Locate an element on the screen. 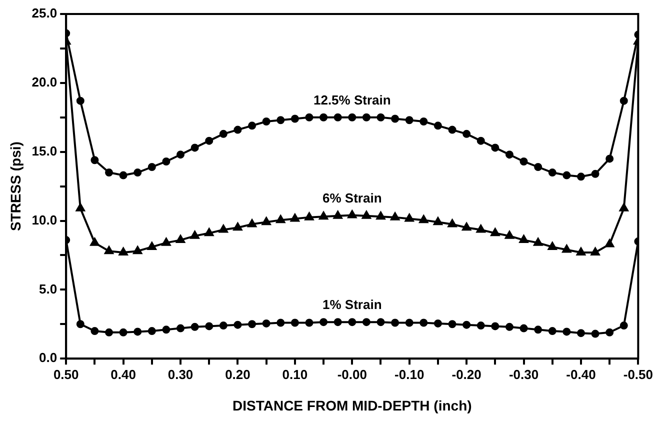  series-label: 12.5% Strain is located at coordinates (352, 100).